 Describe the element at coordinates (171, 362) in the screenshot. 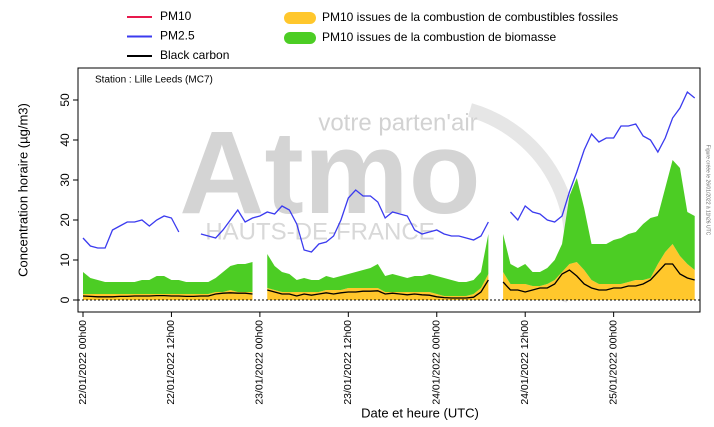

I see `x-tick-label: 22/01/2022 12h00` at that location.